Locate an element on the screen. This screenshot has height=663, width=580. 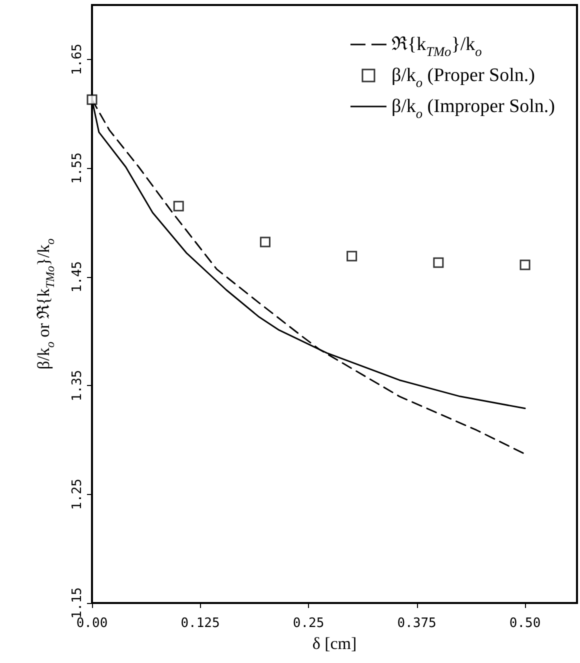
y-tick-label: 1.35 is located at coordinates (77, 386).